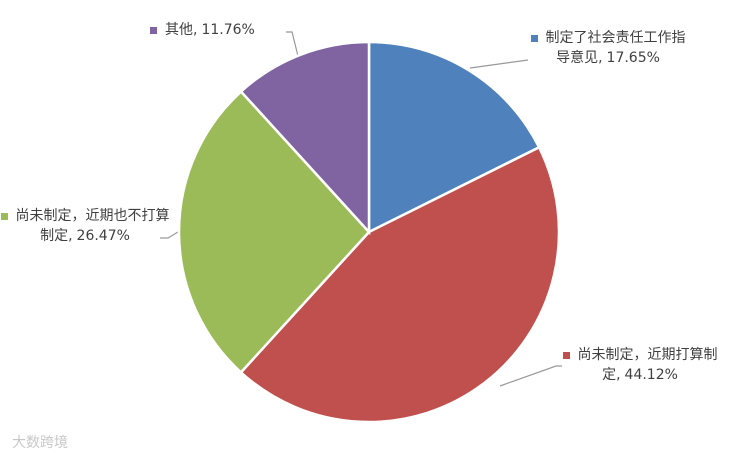 The width and height of the screenshot is (738, 460). I want to click on value-label: 17.65%, so click(633, 58).